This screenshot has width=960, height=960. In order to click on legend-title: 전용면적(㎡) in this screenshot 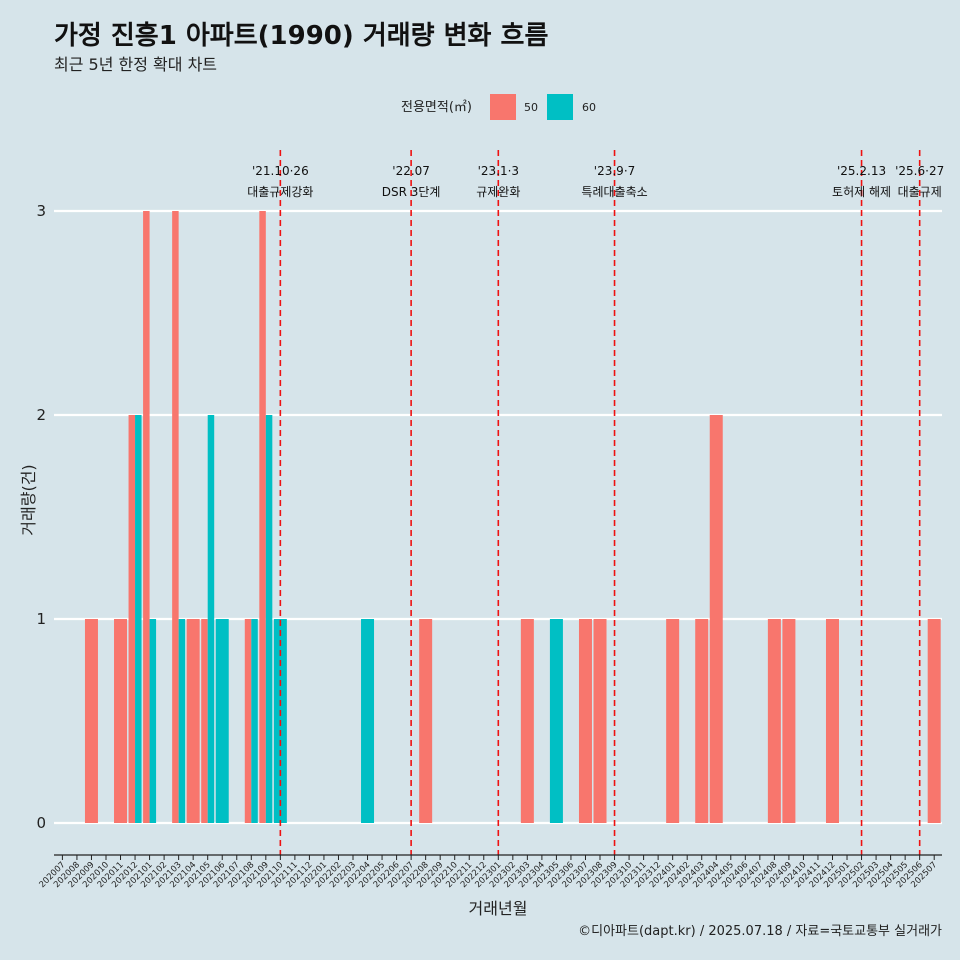, I will do `click(436, 107)`.